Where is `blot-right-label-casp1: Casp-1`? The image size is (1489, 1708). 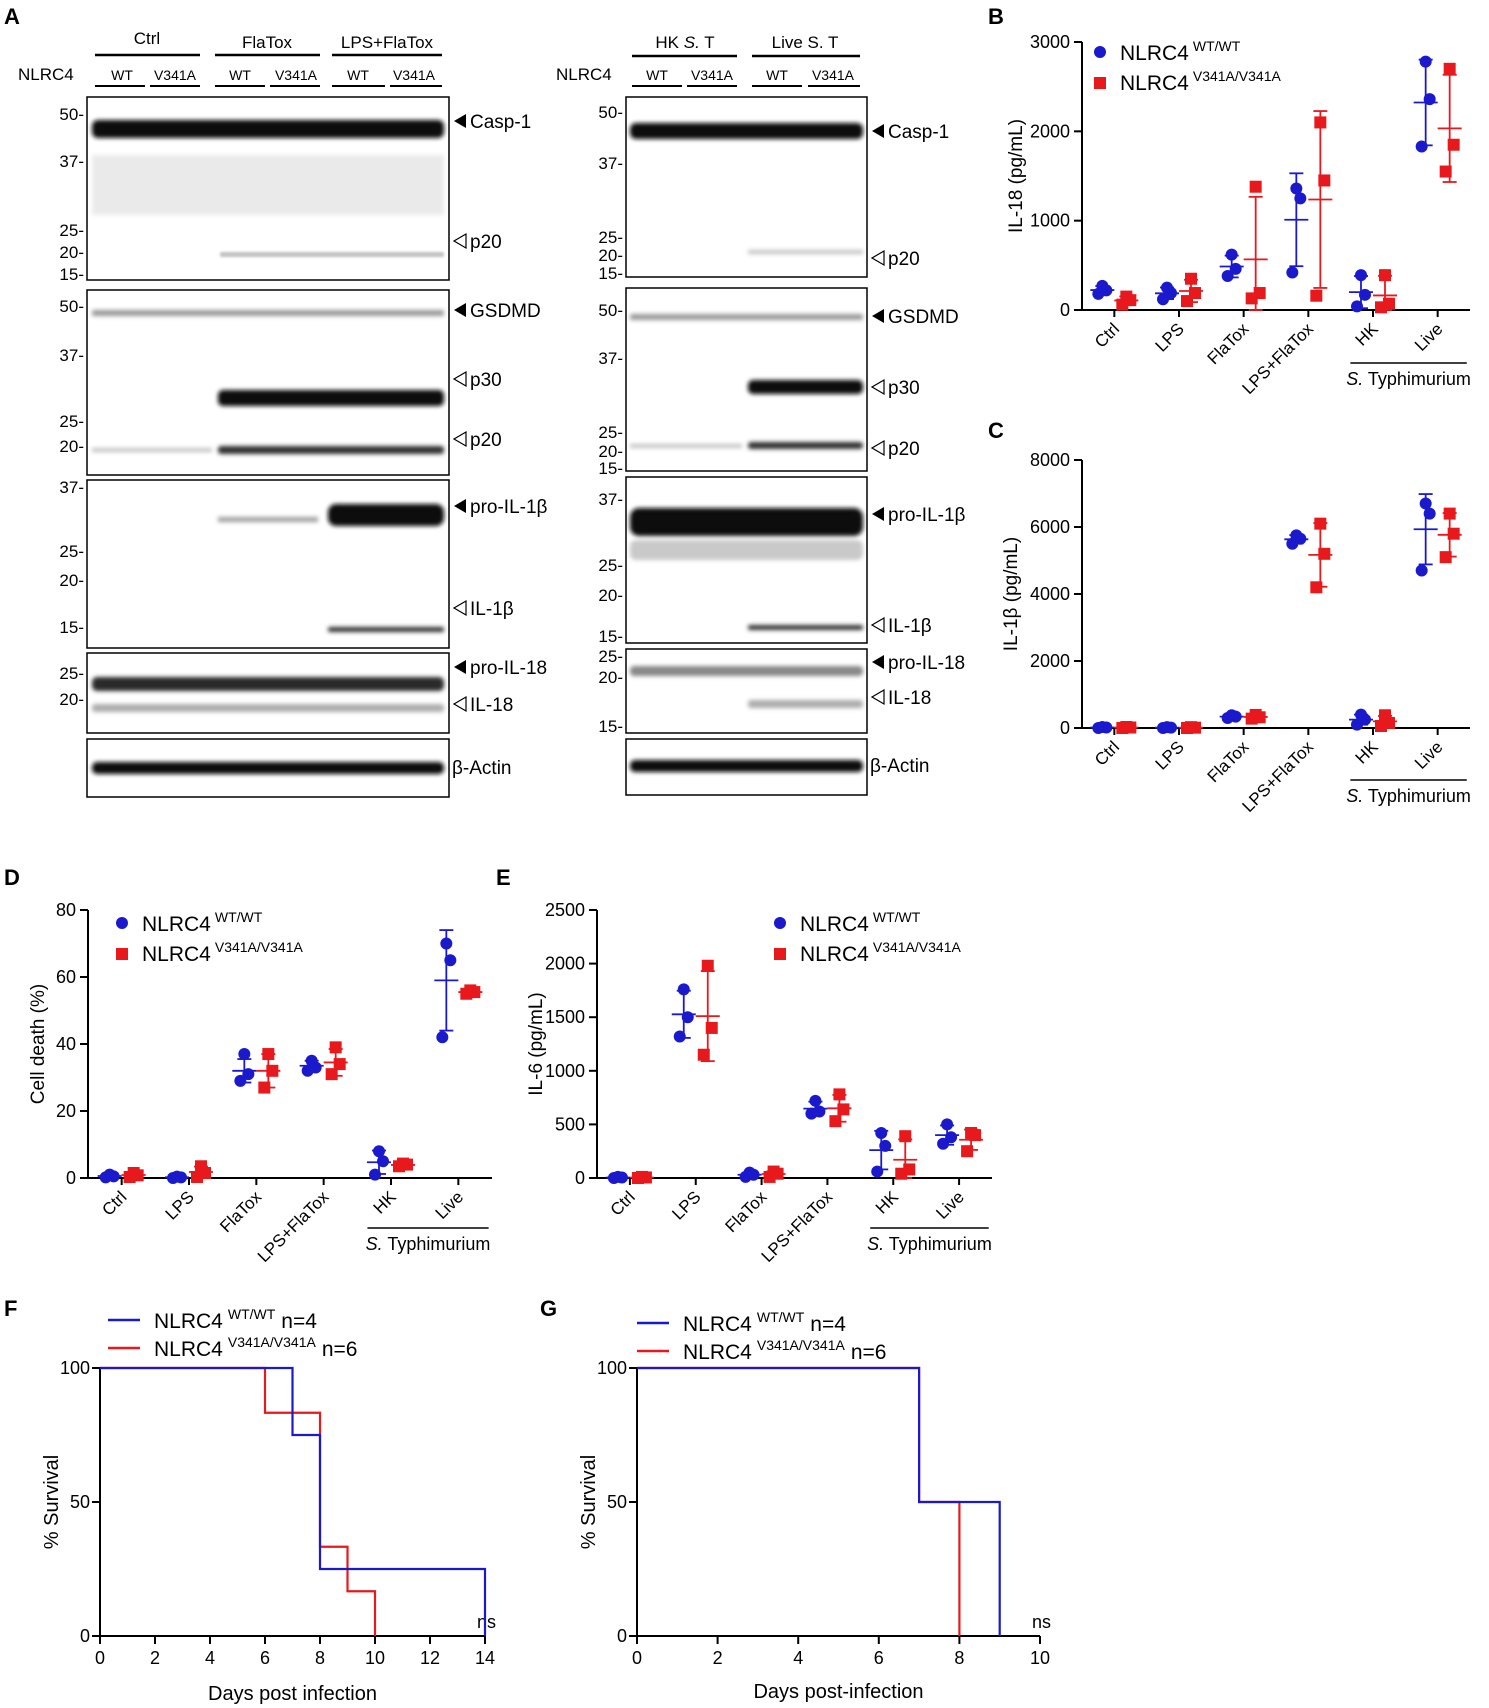
blot-right-label-casp1: Casp-1 is located at coordinates (910, 132).